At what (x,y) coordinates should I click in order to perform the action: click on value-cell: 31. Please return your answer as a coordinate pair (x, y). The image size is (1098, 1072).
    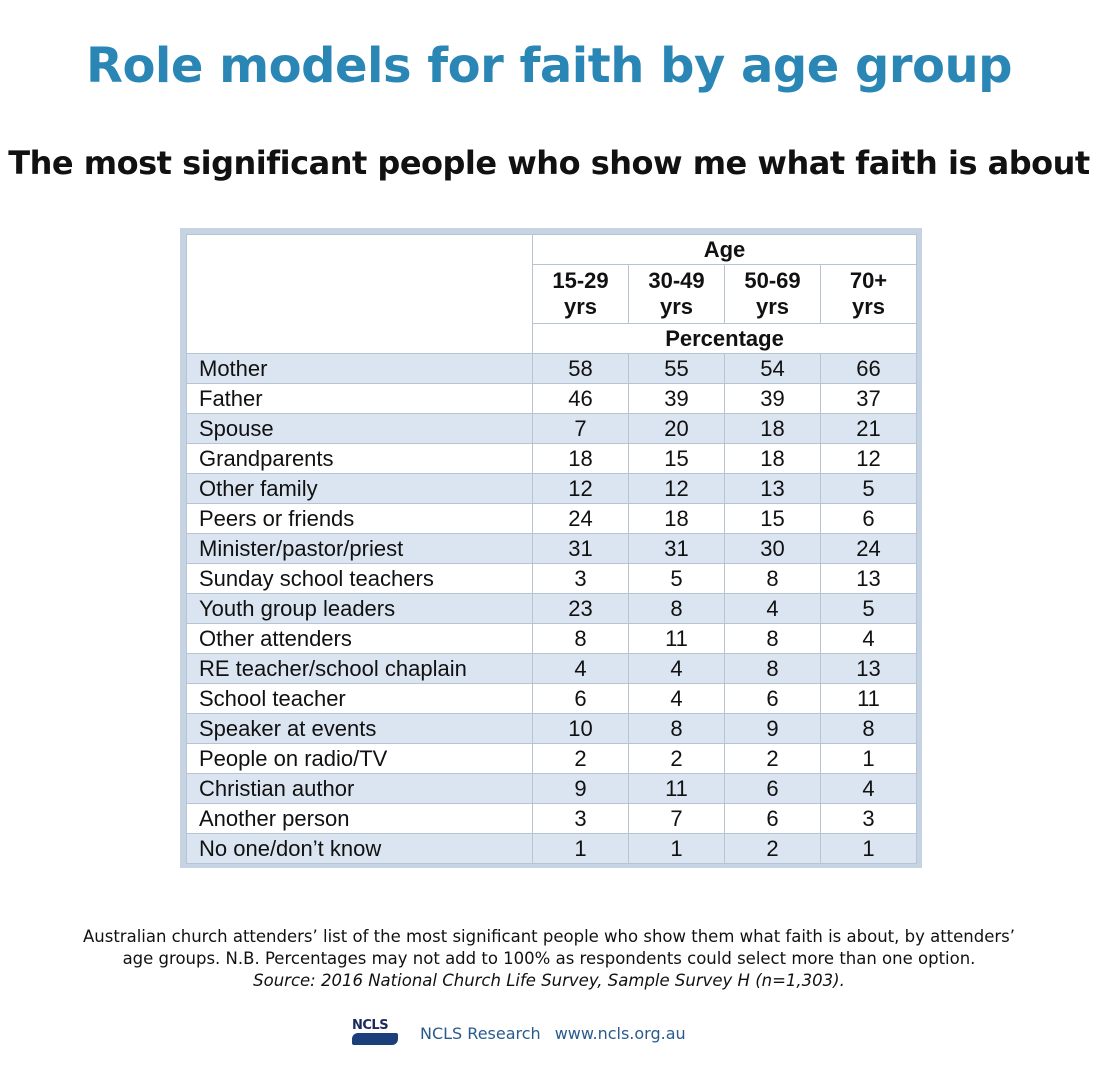
    Looking at the image, I should click on (676, 548).